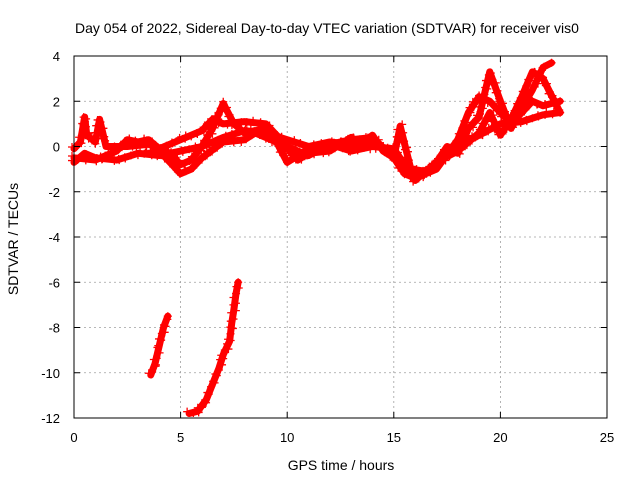  I want to click on y-tick-label: -4, so click(54, 237).